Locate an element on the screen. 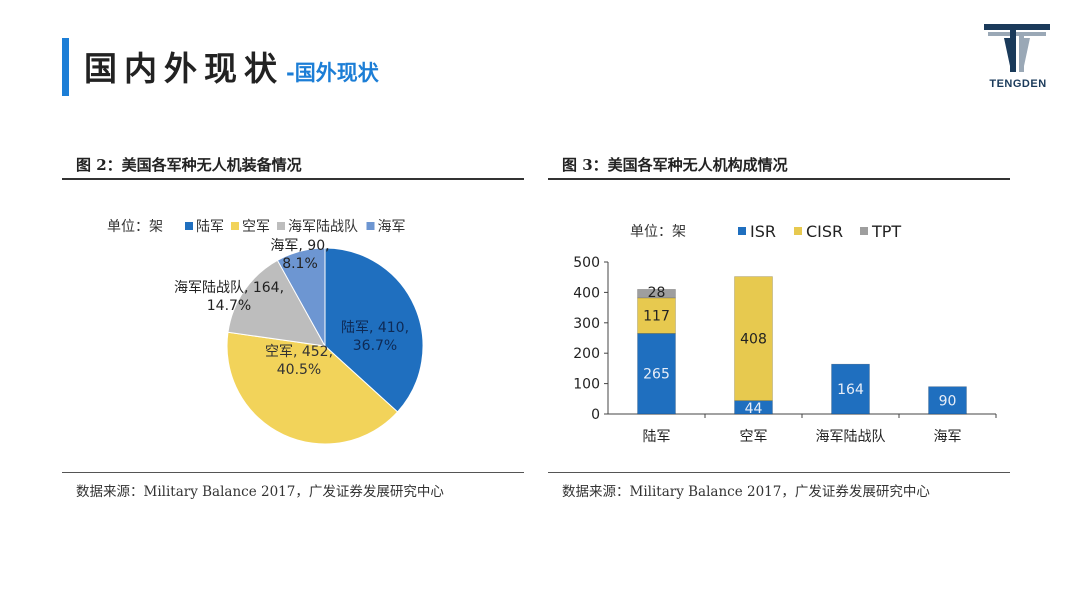 The height and width of the screenshot is (607, 1080). pie-slices is located at coordinates (325, 346).